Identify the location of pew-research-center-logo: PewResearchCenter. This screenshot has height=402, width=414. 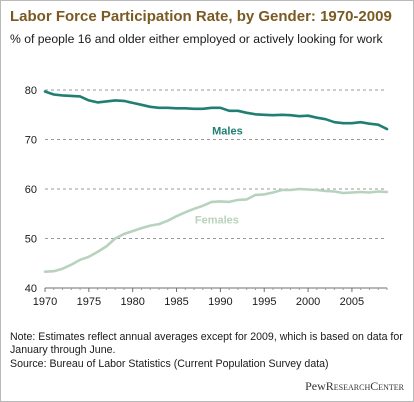
(354, 386).